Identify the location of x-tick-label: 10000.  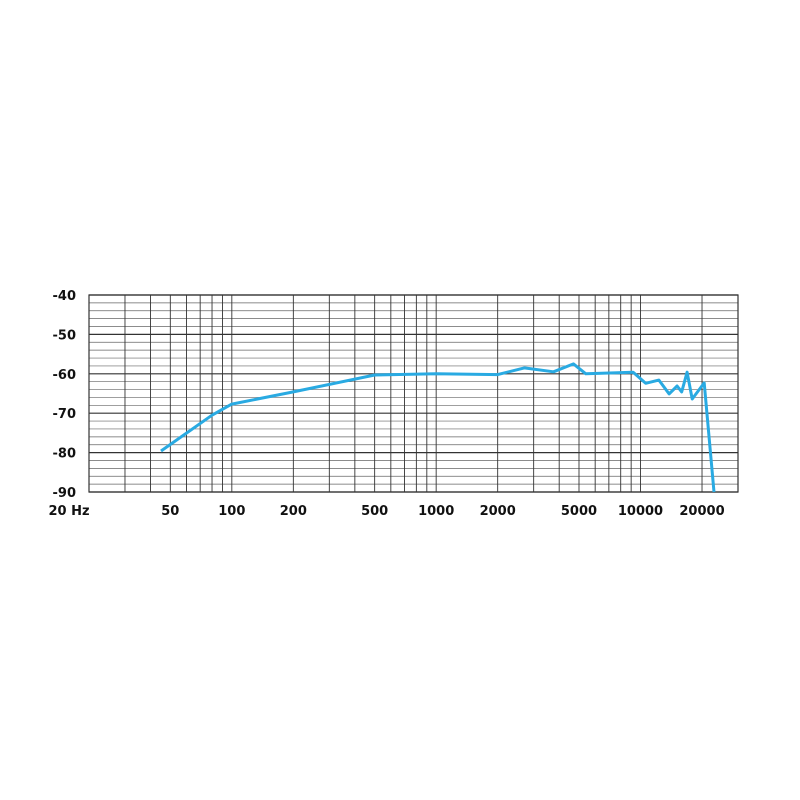
(640, 511).